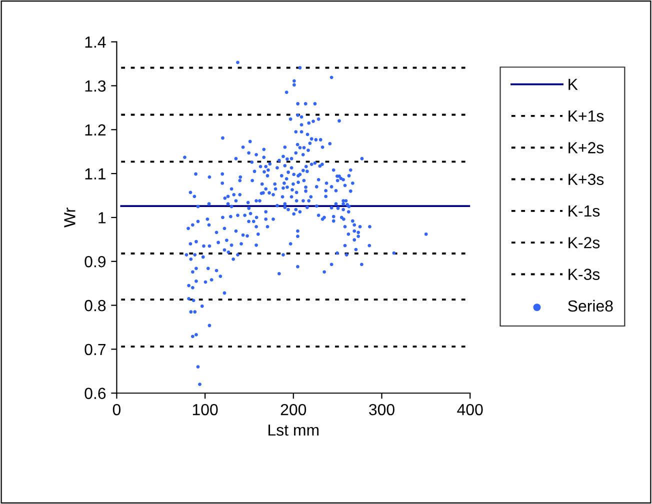 This screenshot has width=652, height=504. Describe the element at coordinates (102, 218) in the screenshot. I see `y-tick-label: 1` at that location.